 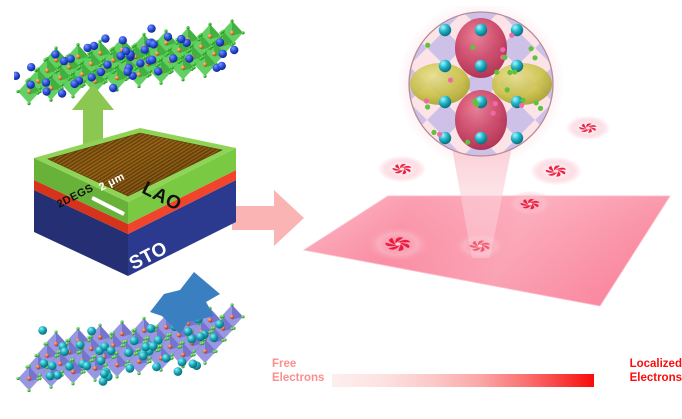 I want to click on legend: Free Electrons Localized Electrons, so click(x=476, y=378).